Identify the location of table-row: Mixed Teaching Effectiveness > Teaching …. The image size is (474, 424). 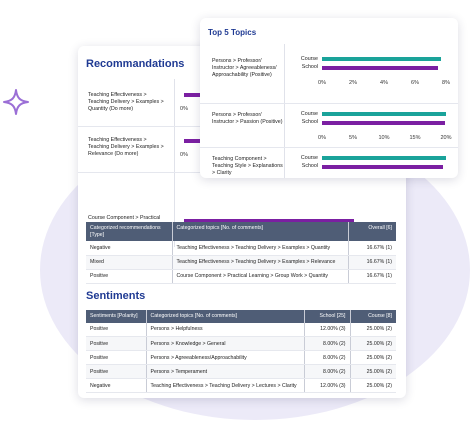
(241, 262).